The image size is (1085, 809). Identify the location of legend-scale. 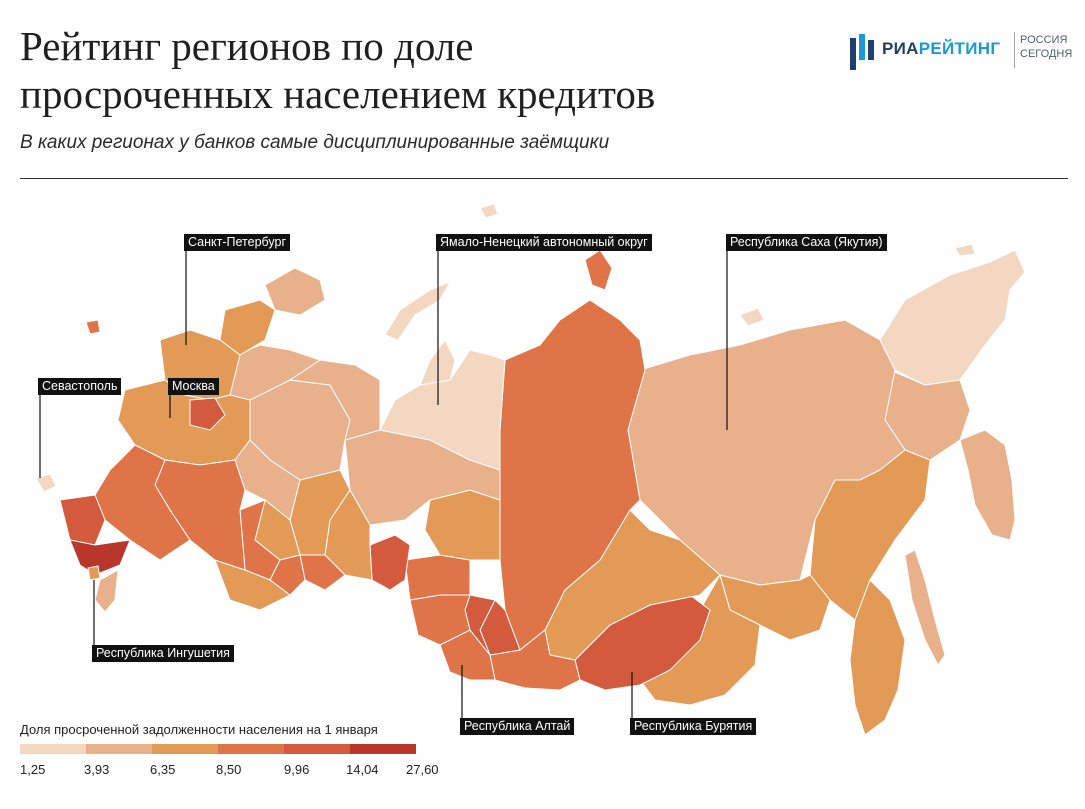
(218, 749).